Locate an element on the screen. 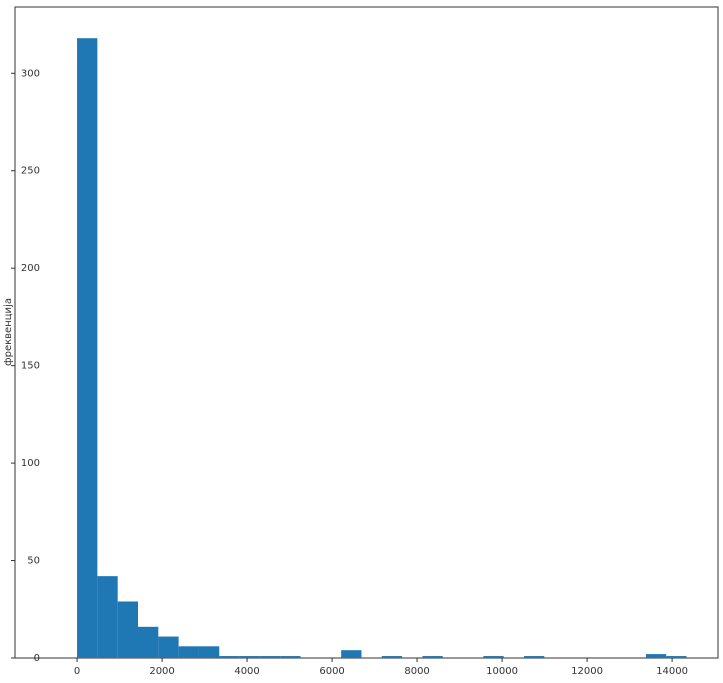 The width and height of the screenshot is (723, 683). x-tick-label: 14000 is located at coordinates (672, 671).